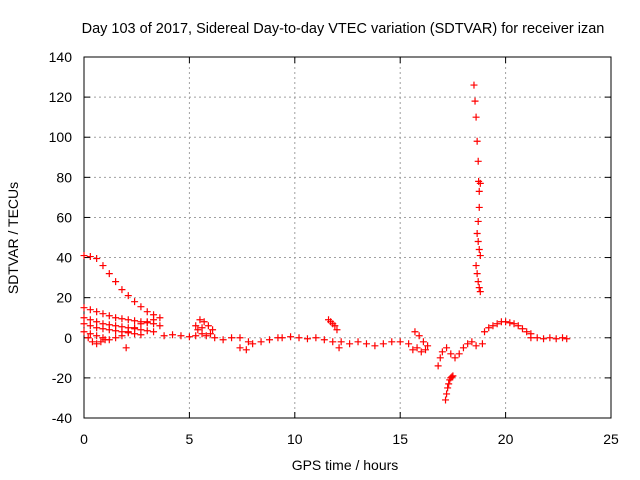  I want to click on y-tick-label: 100, so click(61, 137).